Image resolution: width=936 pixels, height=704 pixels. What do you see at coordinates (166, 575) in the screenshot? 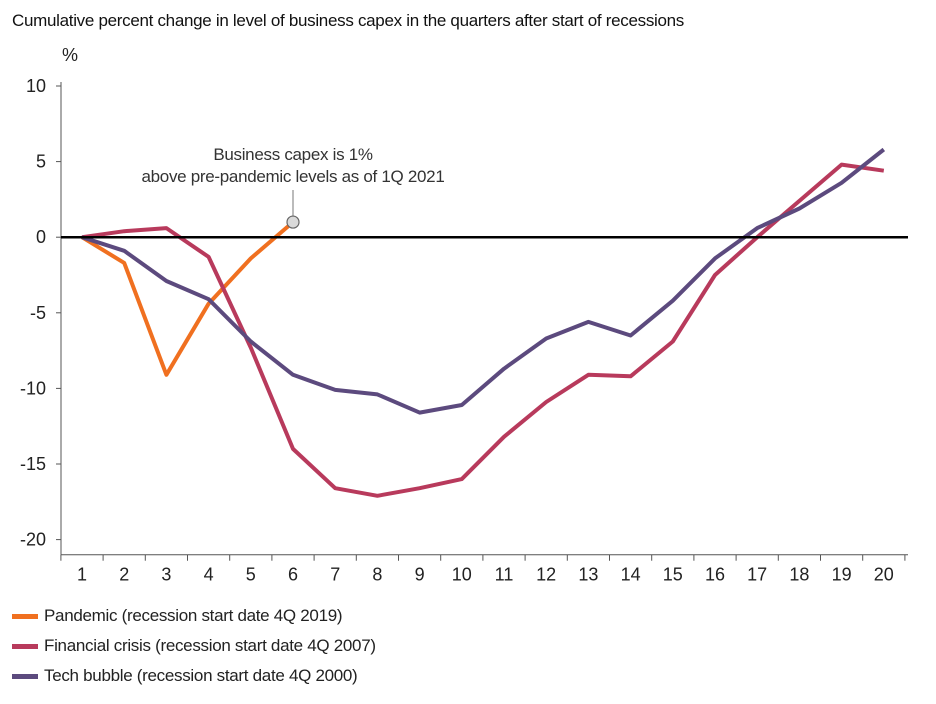
I see `x-tick-label: 3` at bounding box center [166, 575].